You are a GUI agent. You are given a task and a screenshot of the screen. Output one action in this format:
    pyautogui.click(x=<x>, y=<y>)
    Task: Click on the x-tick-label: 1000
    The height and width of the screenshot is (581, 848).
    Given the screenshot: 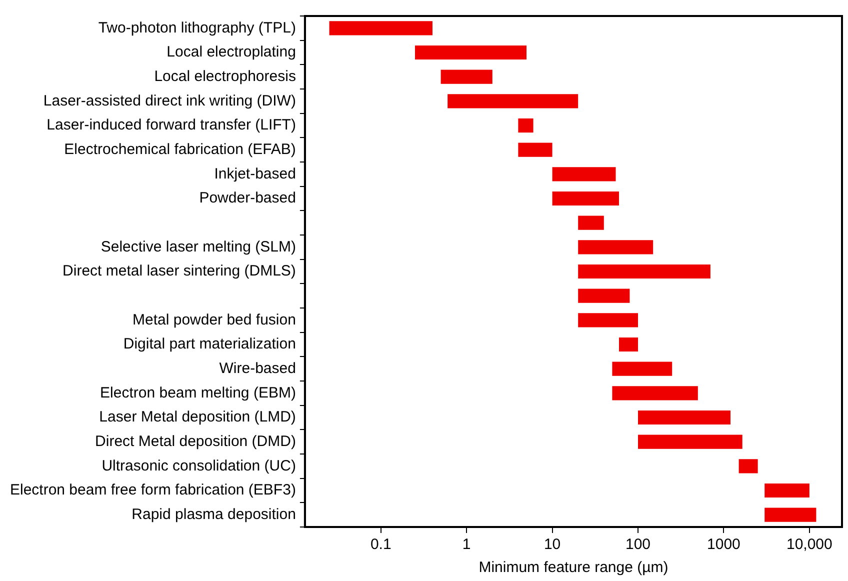 What is the action you would take?
    pyautogui.click(x=723, y=545)
    